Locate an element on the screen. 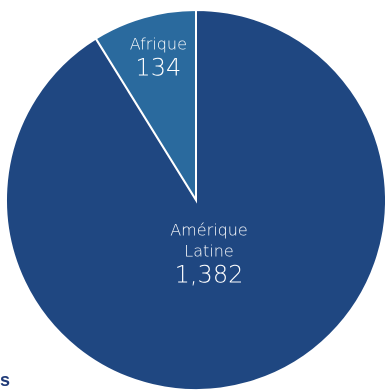 This screenshot has height=390, width=385. slice-value-0: 1,382 is located at coordinates (209, 275).